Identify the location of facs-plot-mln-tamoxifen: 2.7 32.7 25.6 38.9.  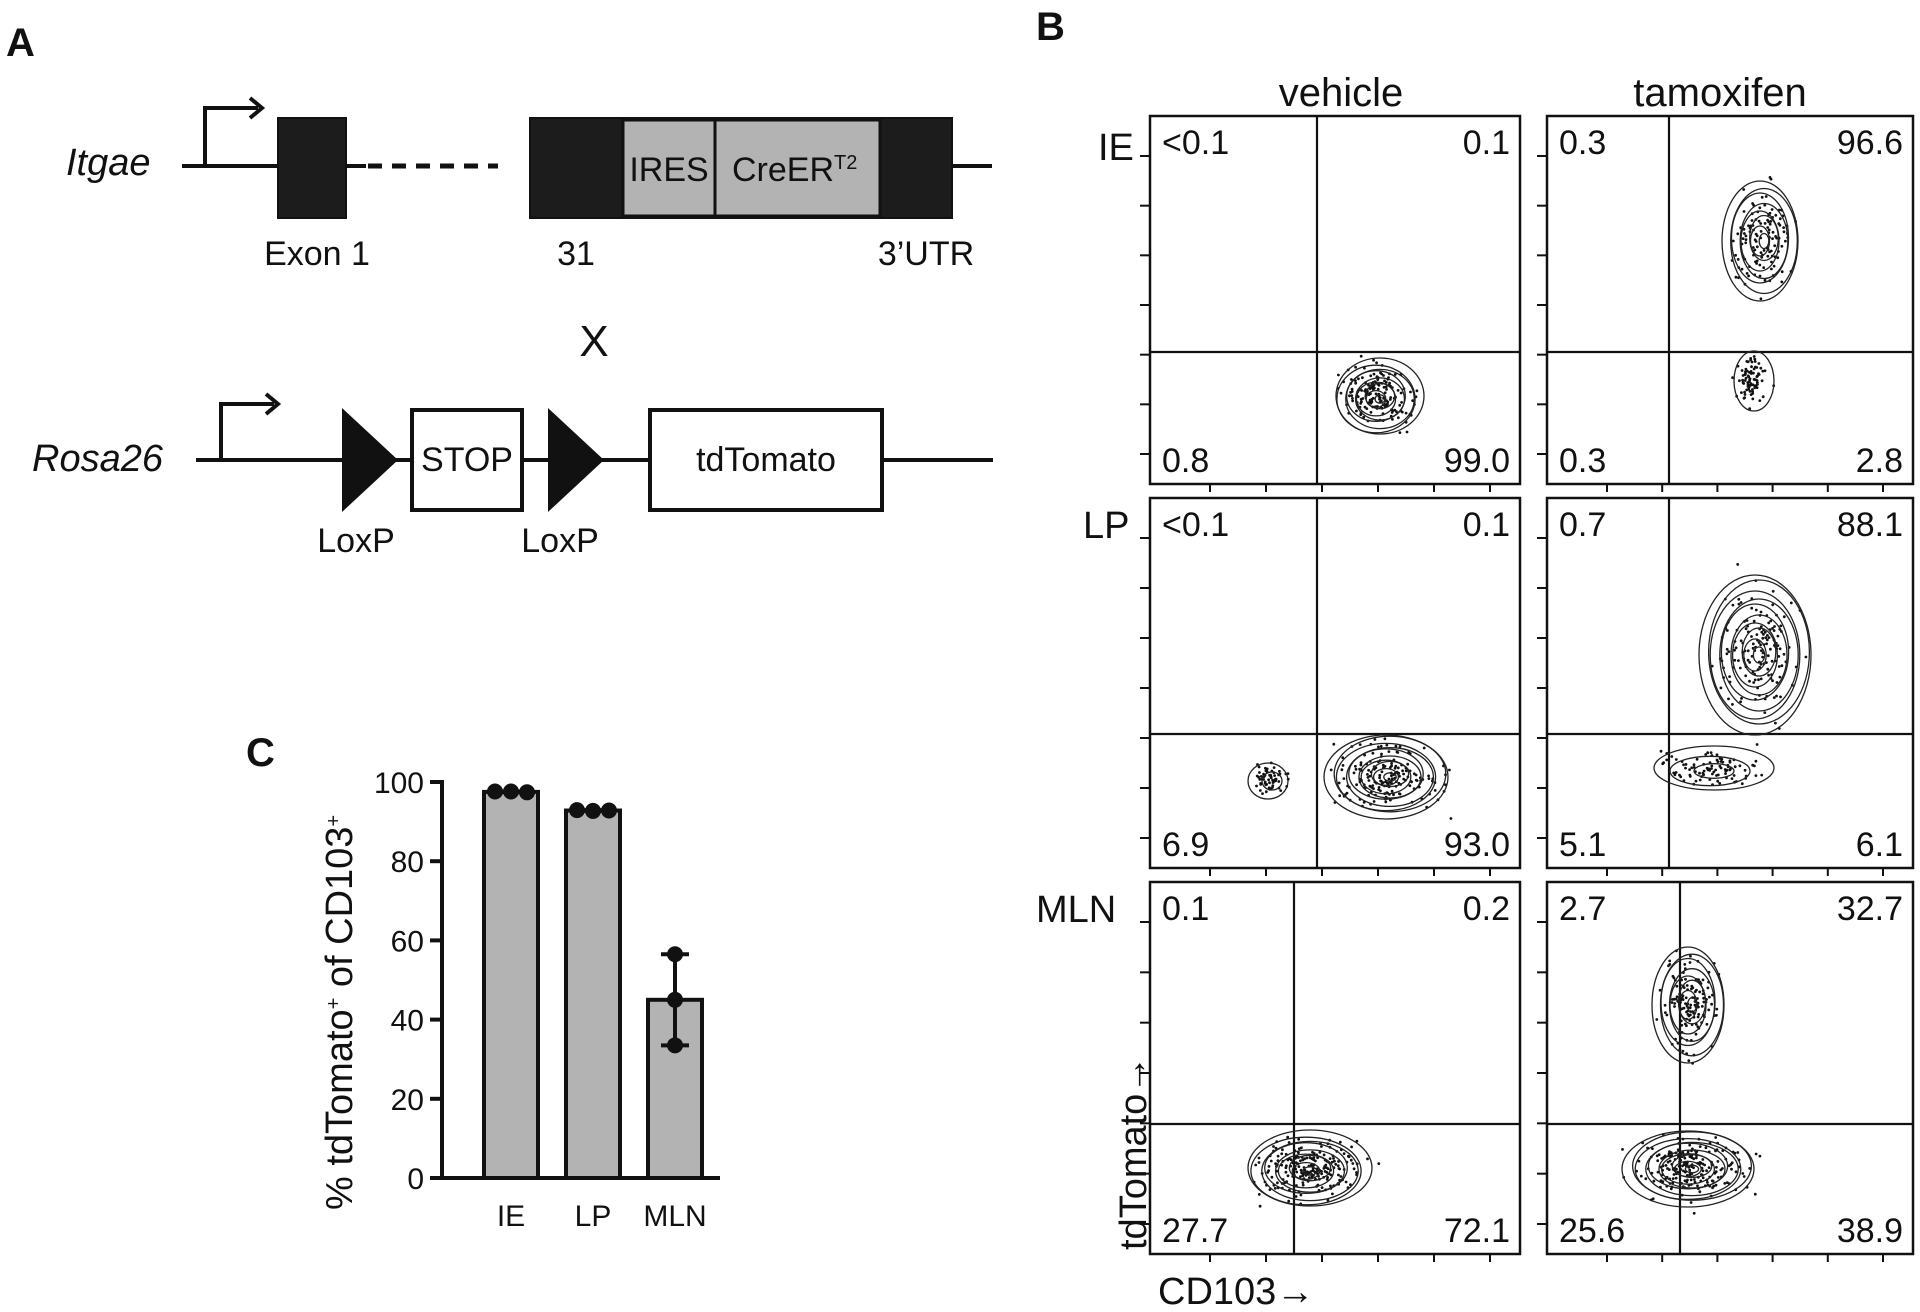
(1726, 1071).